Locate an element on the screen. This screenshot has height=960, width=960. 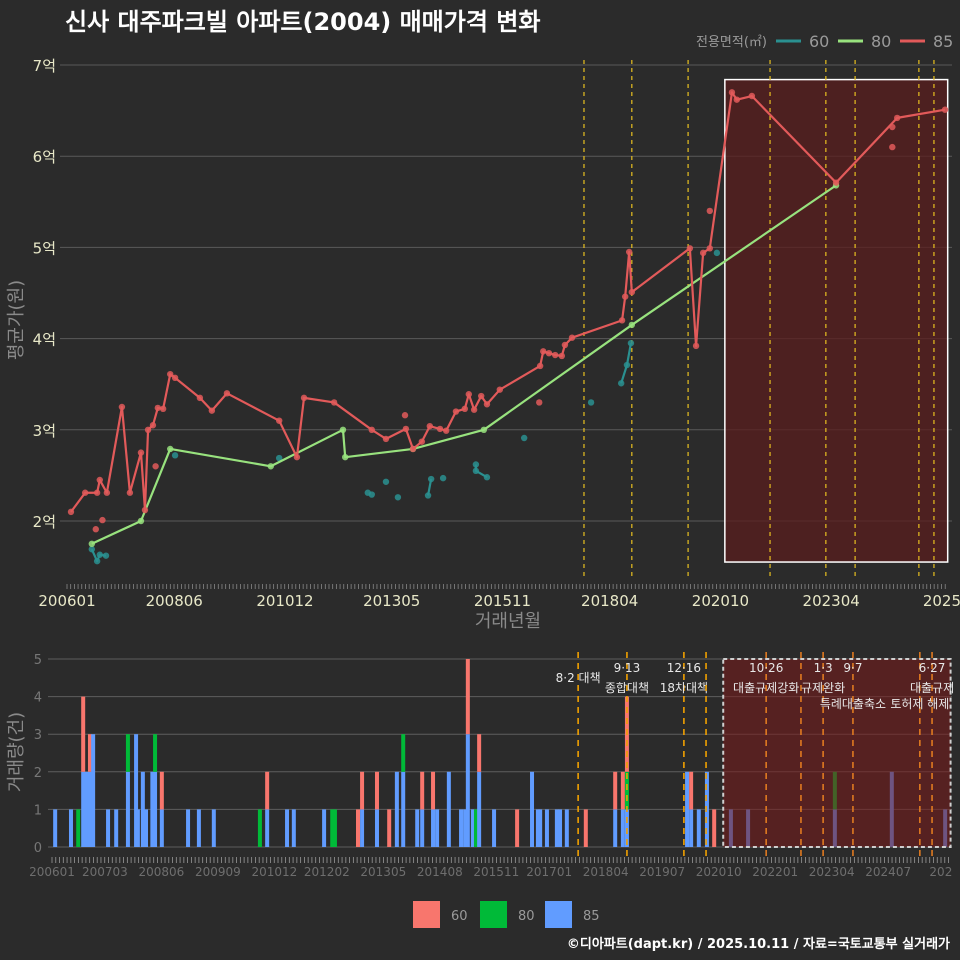
x-tick-label: 202201 is located at coordinates (775, 872).